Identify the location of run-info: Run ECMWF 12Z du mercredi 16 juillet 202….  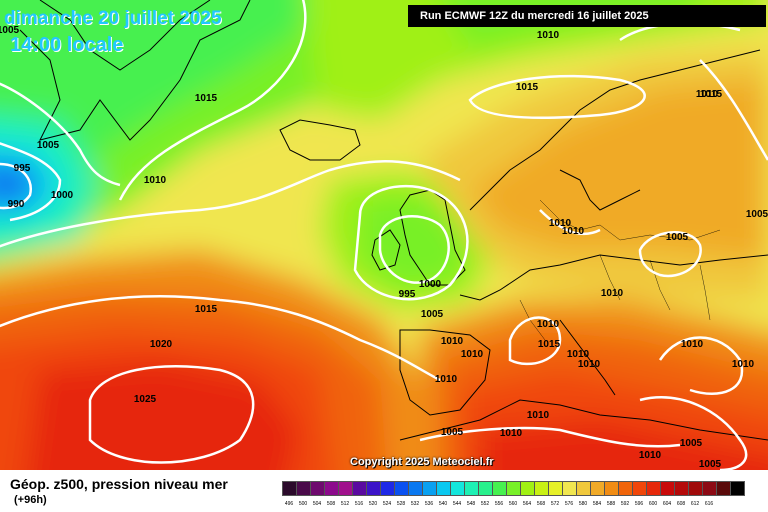
(587, 16).